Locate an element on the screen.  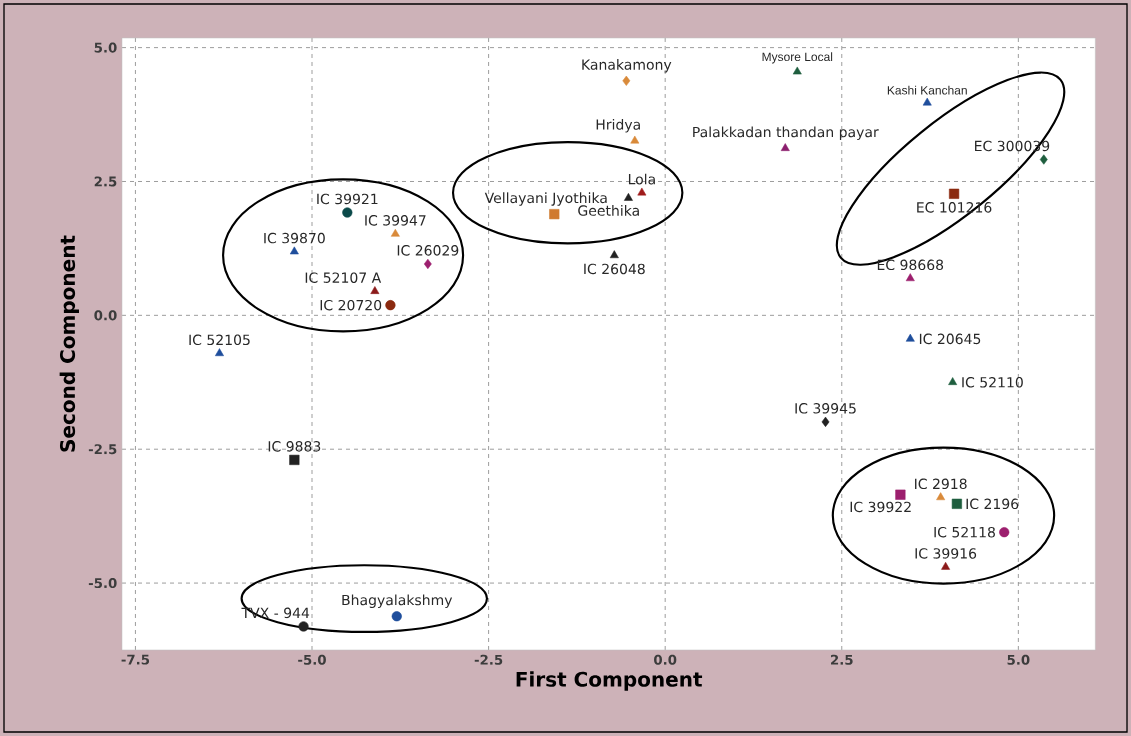
series-label: IC 52105 is located at coordinates (219, 340).